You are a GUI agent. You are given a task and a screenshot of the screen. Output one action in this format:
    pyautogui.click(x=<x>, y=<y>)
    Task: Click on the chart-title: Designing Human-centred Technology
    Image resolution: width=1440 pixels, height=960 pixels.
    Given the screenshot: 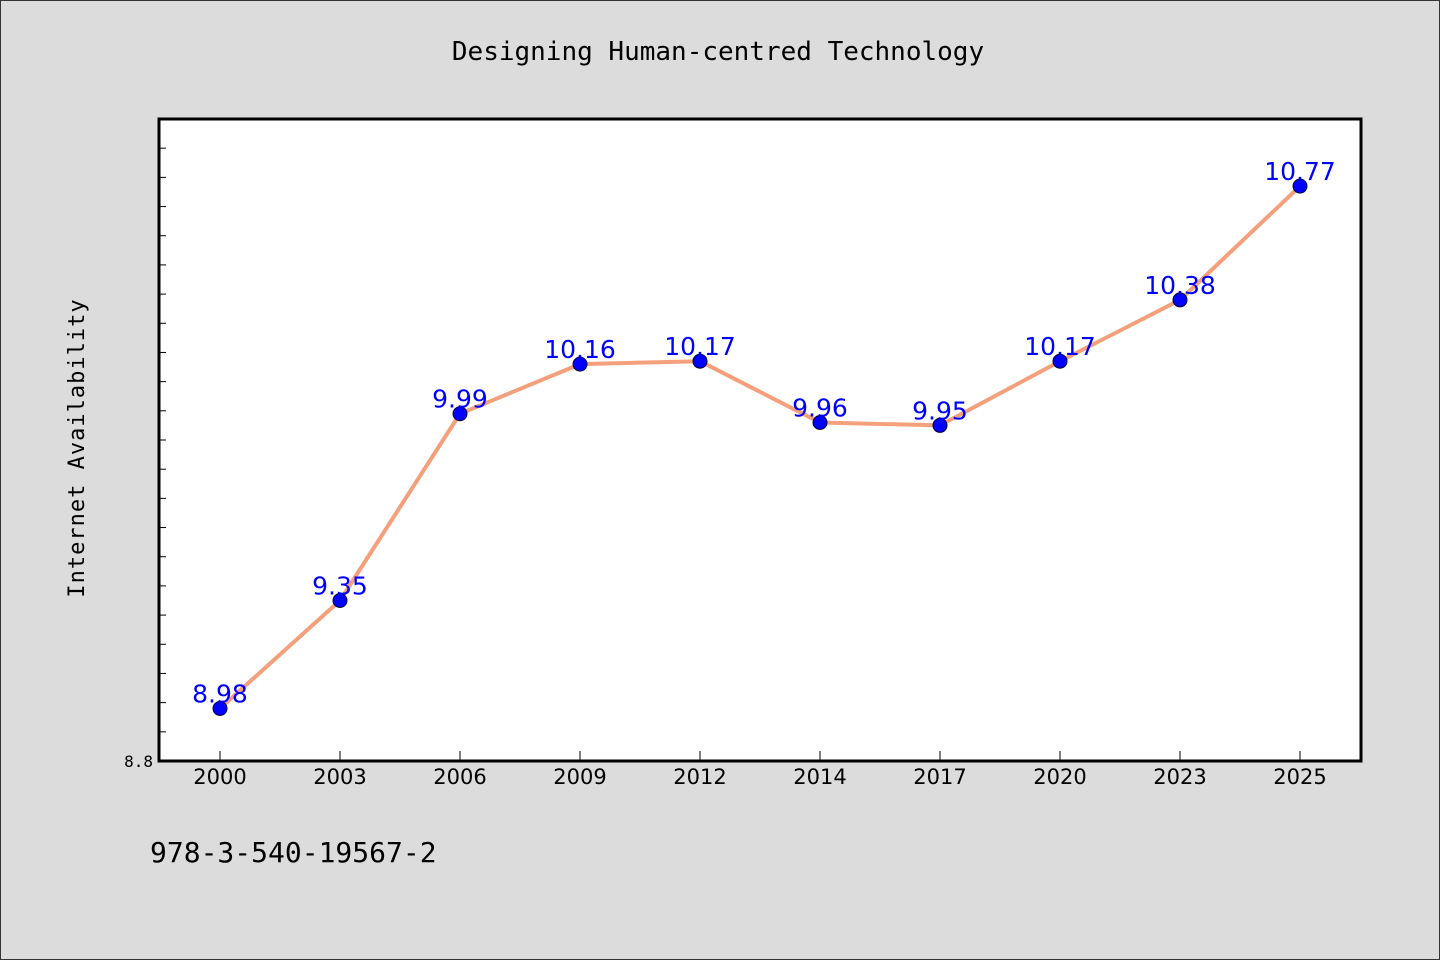 What is the action you would take?
    pyautogui.click(x=718, y=52)
    